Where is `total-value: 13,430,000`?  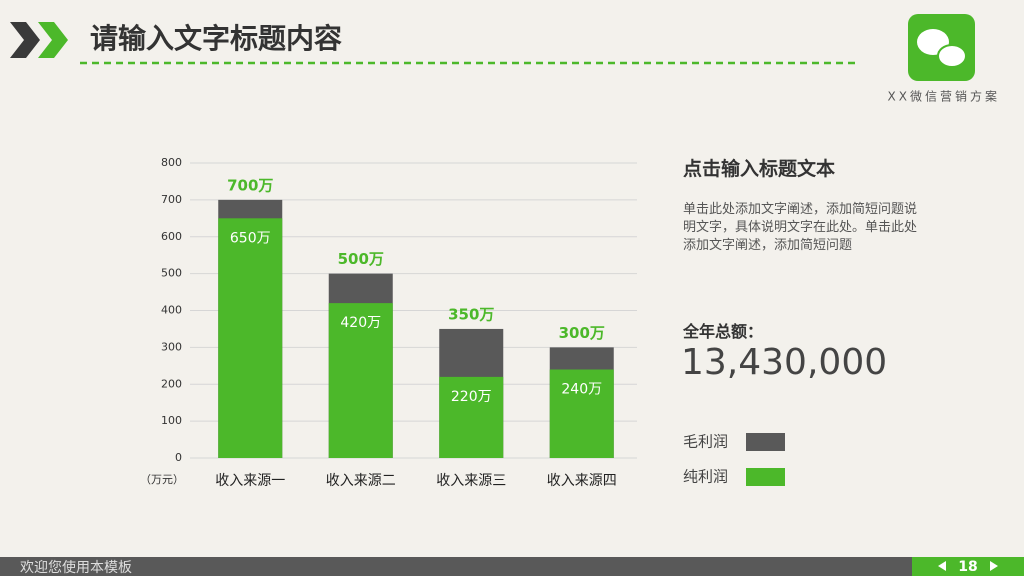 total-value: 13,430,000 is located at coordinates (784, 362).